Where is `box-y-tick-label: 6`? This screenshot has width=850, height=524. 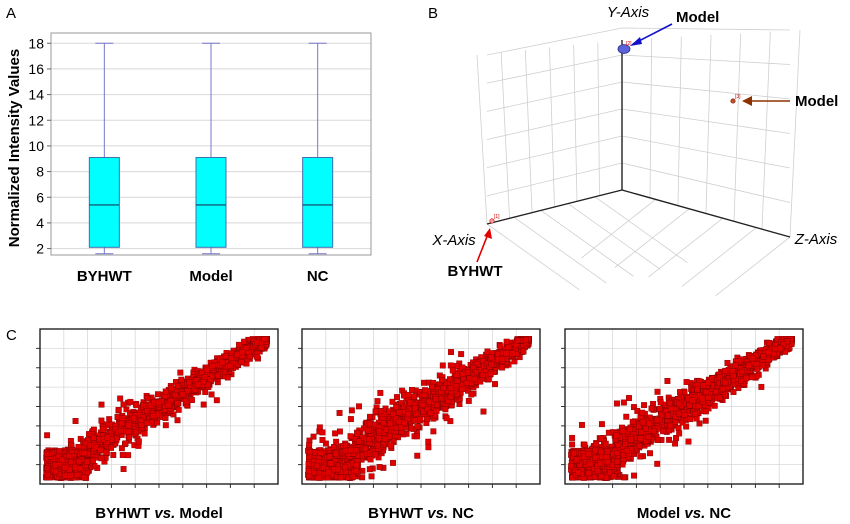
box-y-tick-label: 6 is located at coordinates (40, 197).